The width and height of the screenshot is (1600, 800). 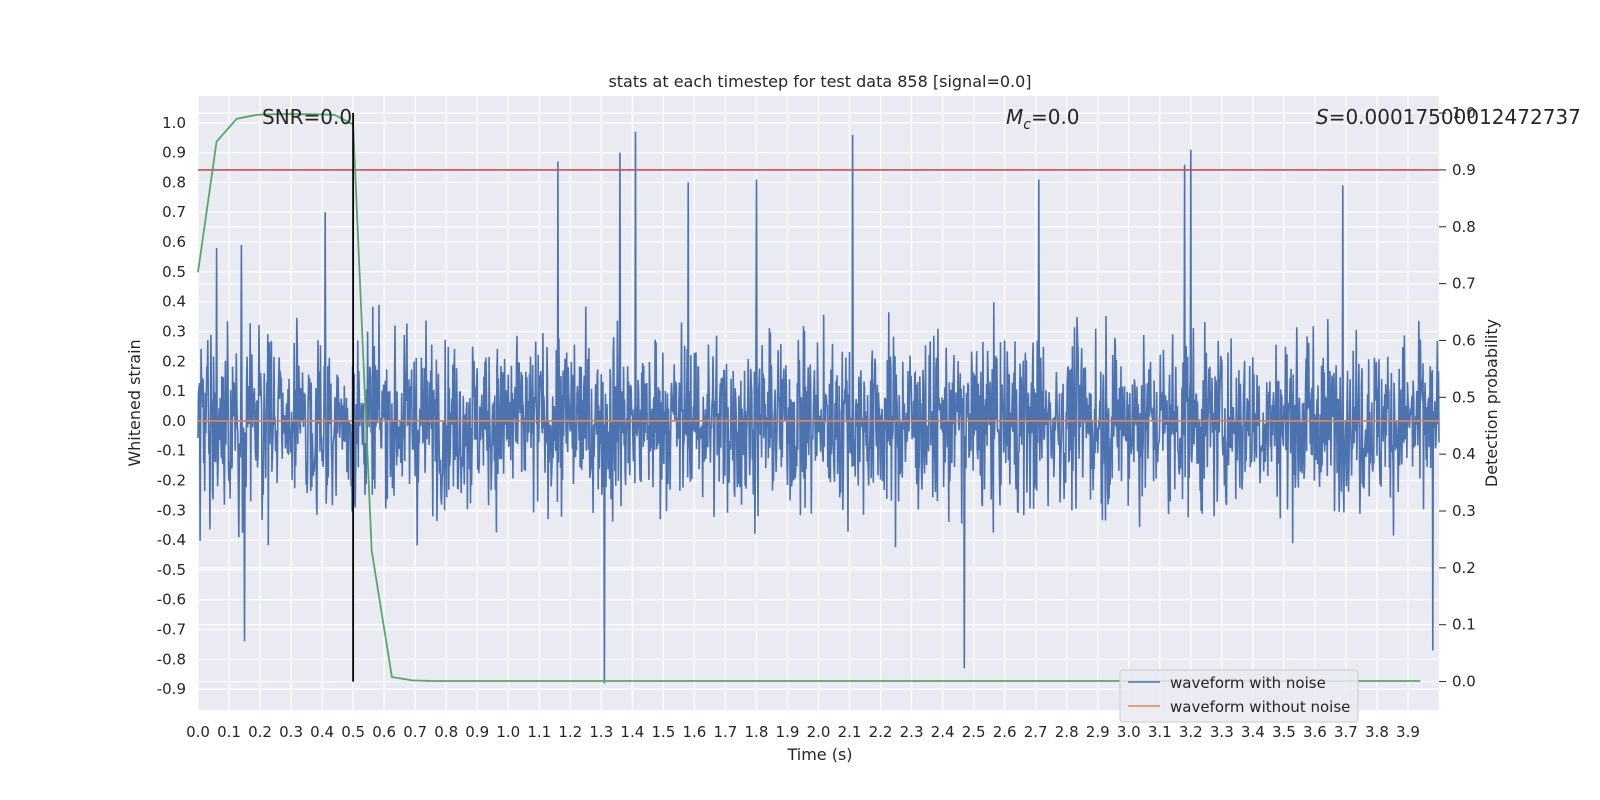 I want to click on y-tick-label: -0.8, so click(x=171, y=659).